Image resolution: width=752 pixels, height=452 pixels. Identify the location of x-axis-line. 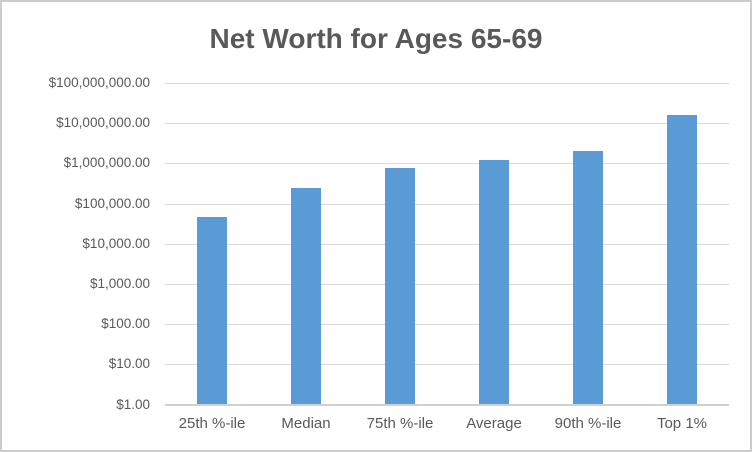
(447, 404).